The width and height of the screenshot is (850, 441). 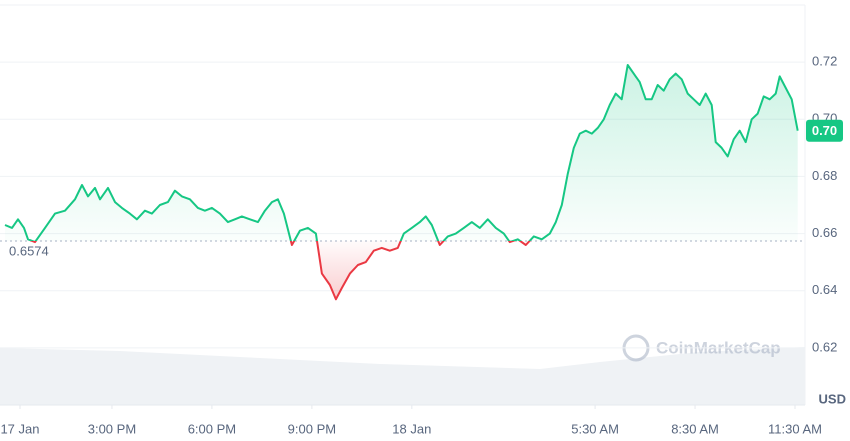 What do you see at coordinates (824, 175) in the screenshot?
I see `y-tick-label: 0.68` at bounding box center [824, 175].